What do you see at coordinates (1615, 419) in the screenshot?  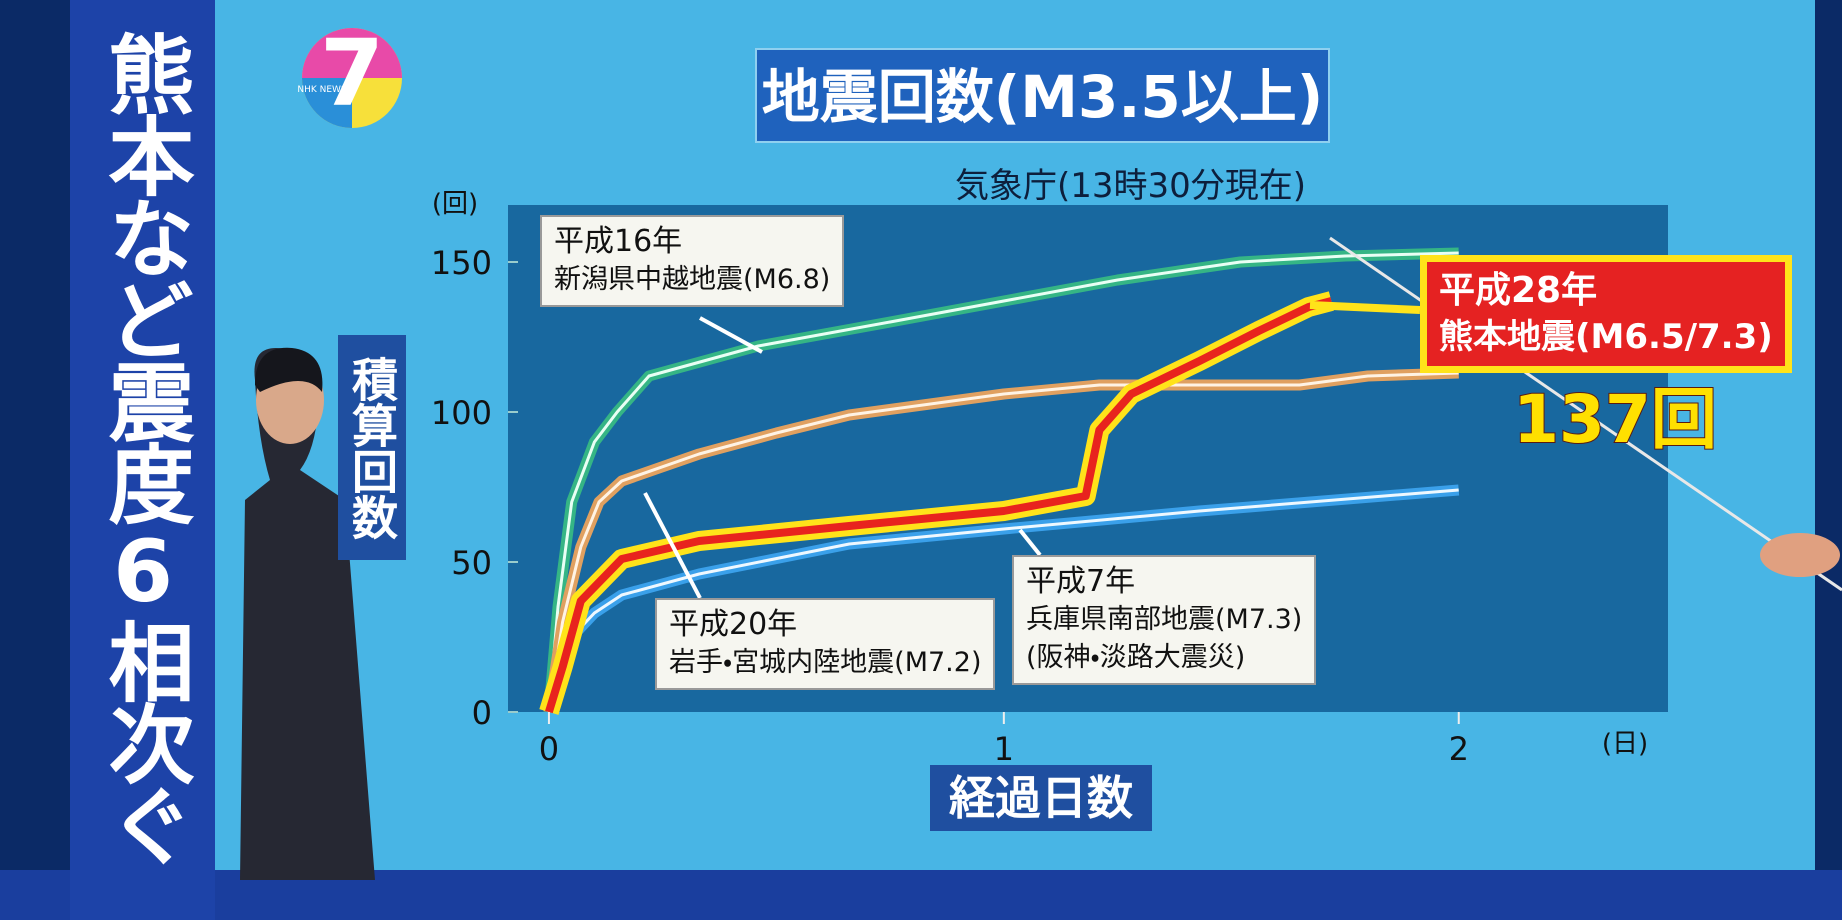 I see `value-label: 137回` at bounding box center [1615, 419].